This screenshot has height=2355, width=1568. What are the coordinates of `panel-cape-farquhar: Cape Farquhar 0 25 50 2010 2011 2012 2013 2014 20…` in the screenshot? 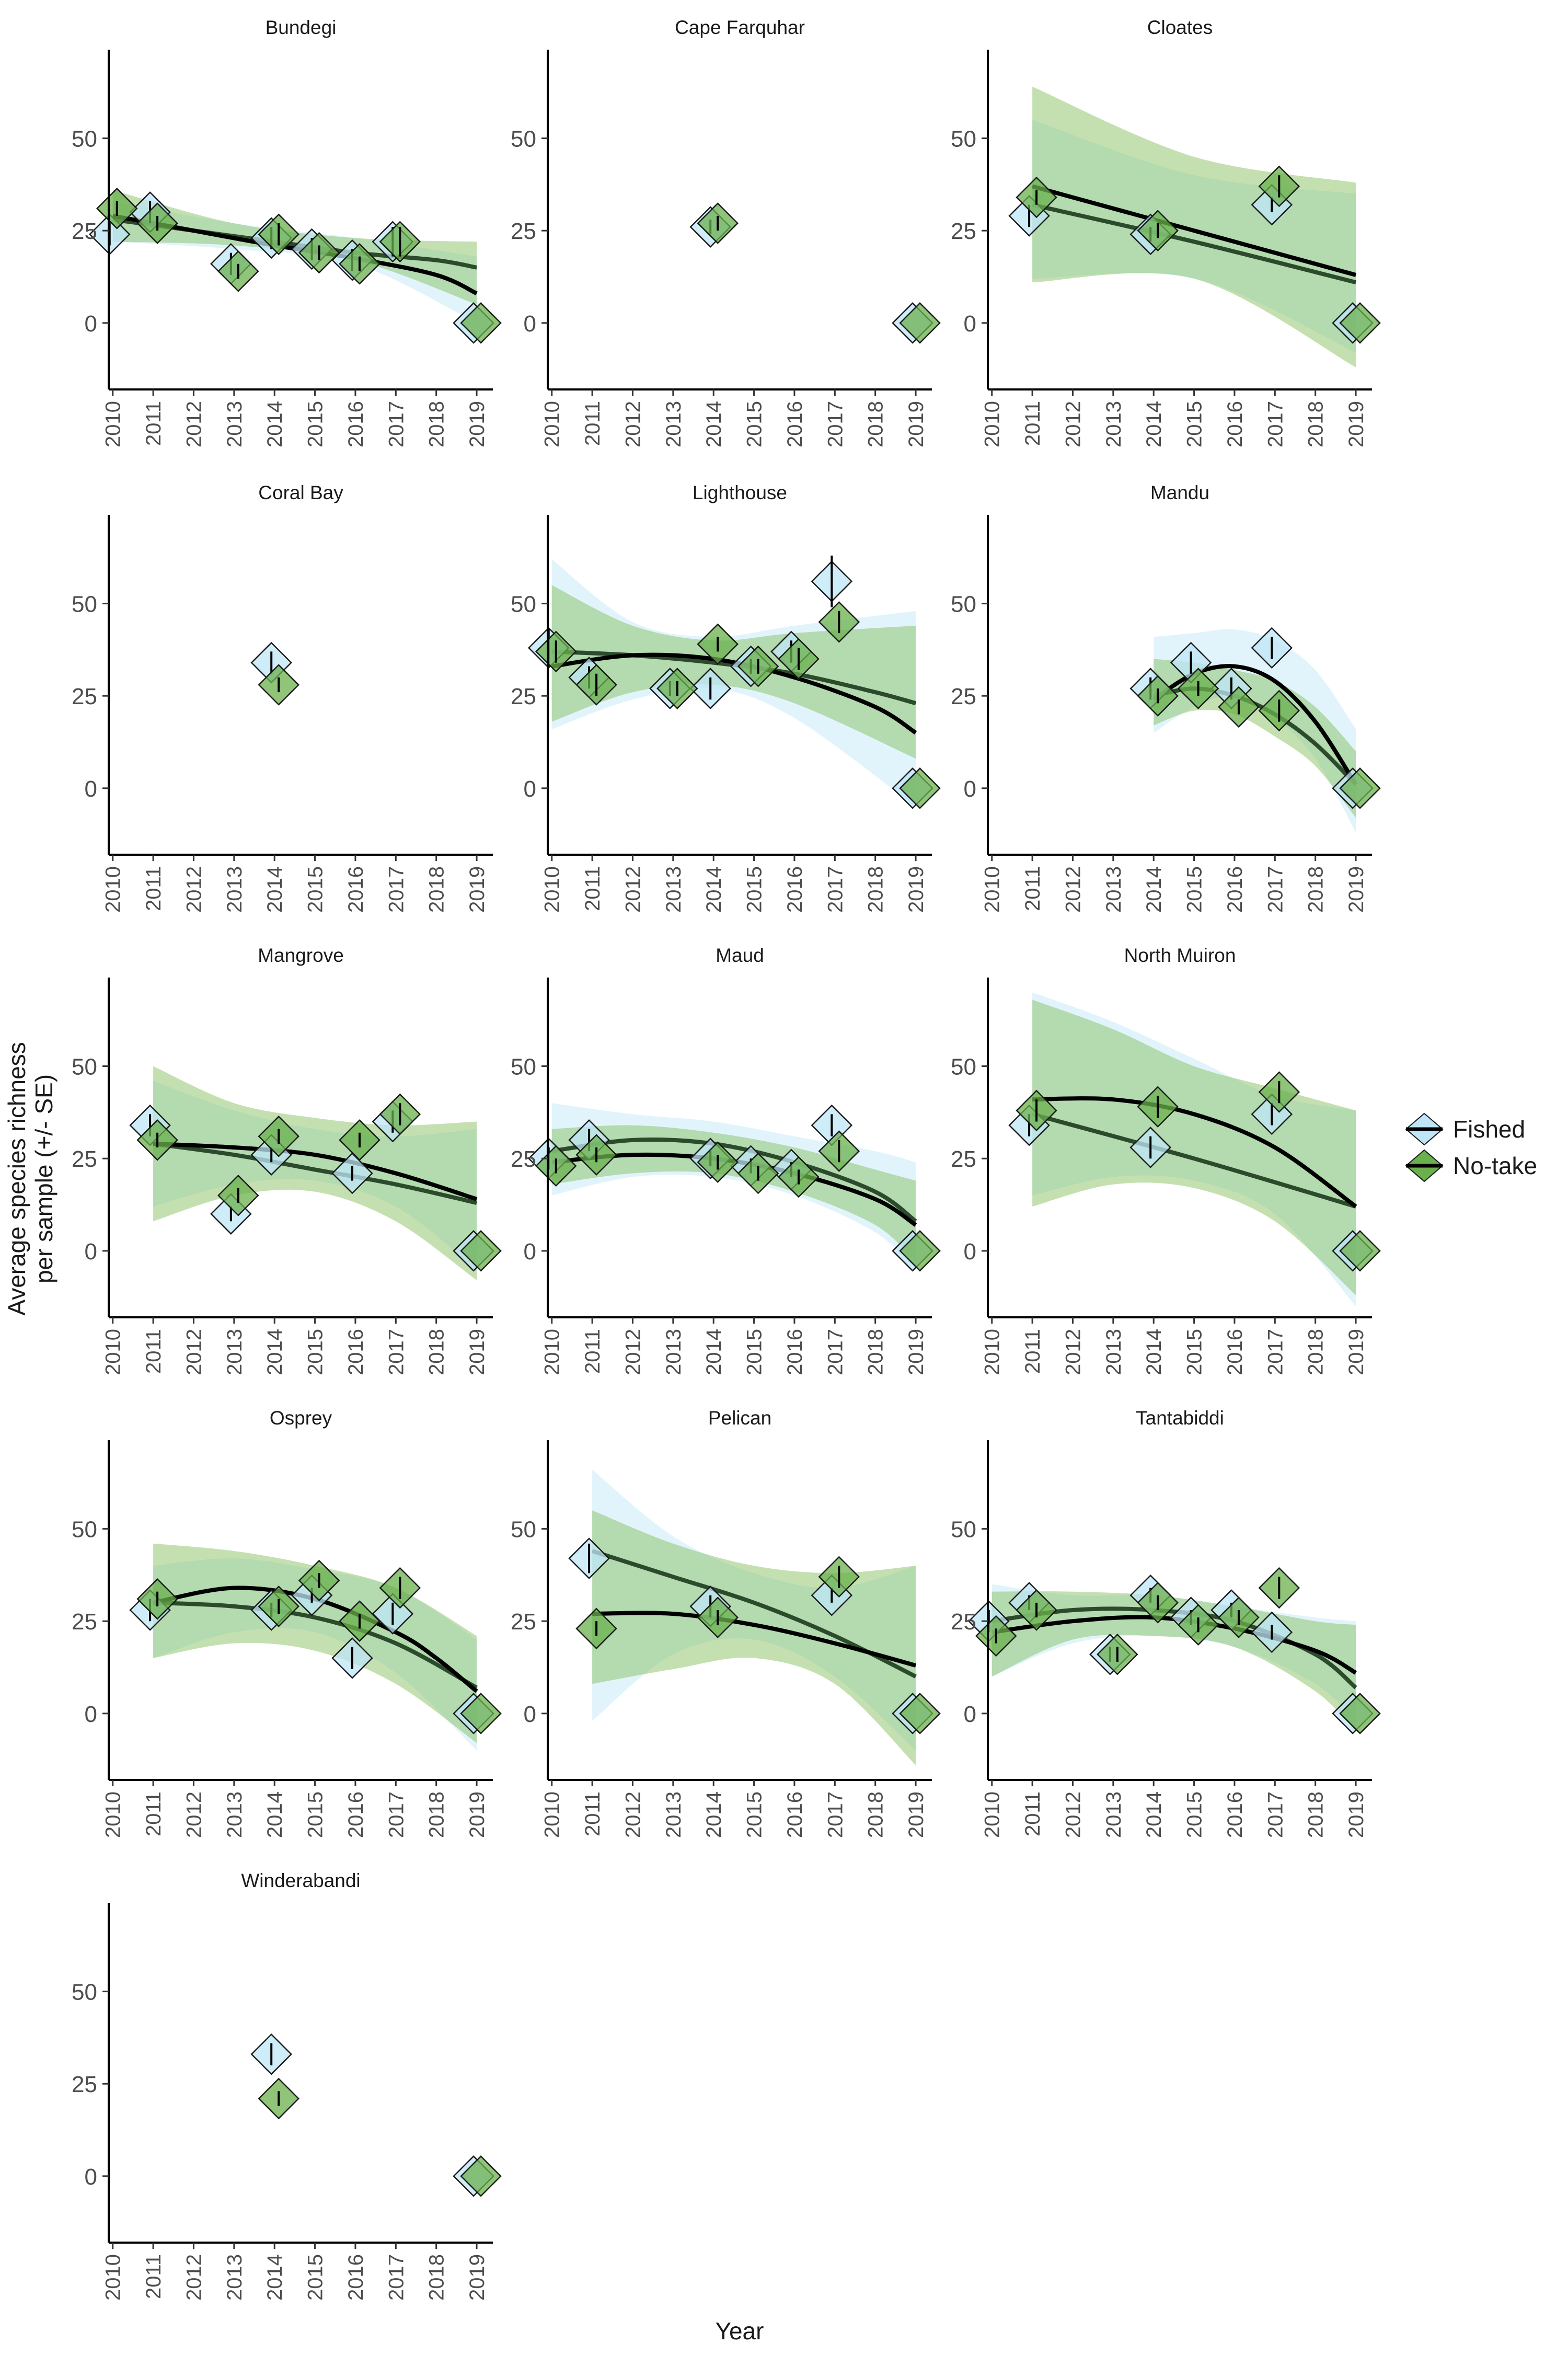 It's located at (726, 232).